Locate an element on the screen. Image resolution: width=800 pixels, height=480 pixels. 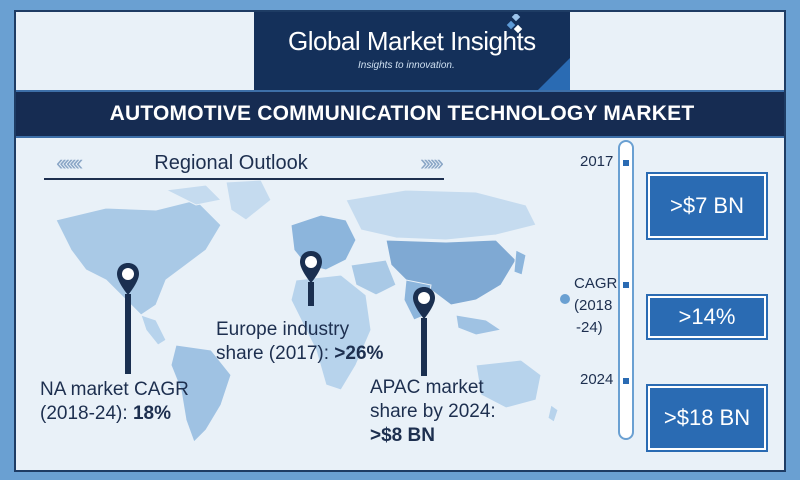
brand-name: Global Market Insights is located at coordinates (412, 41).